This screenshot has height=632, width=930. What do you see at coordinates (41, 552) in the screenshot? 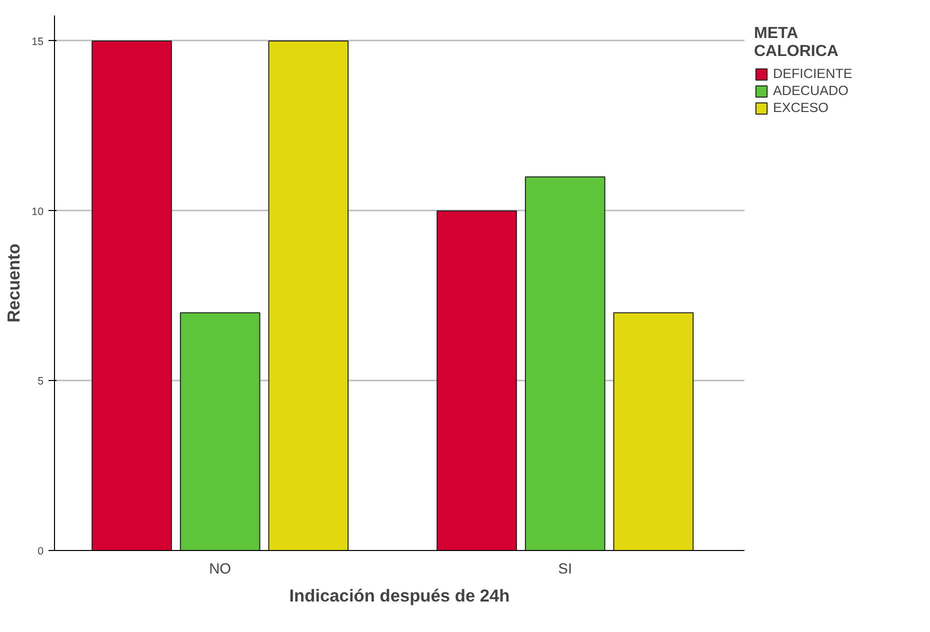
I see `y-tick-label: 0` at bounding box center [41, 552].